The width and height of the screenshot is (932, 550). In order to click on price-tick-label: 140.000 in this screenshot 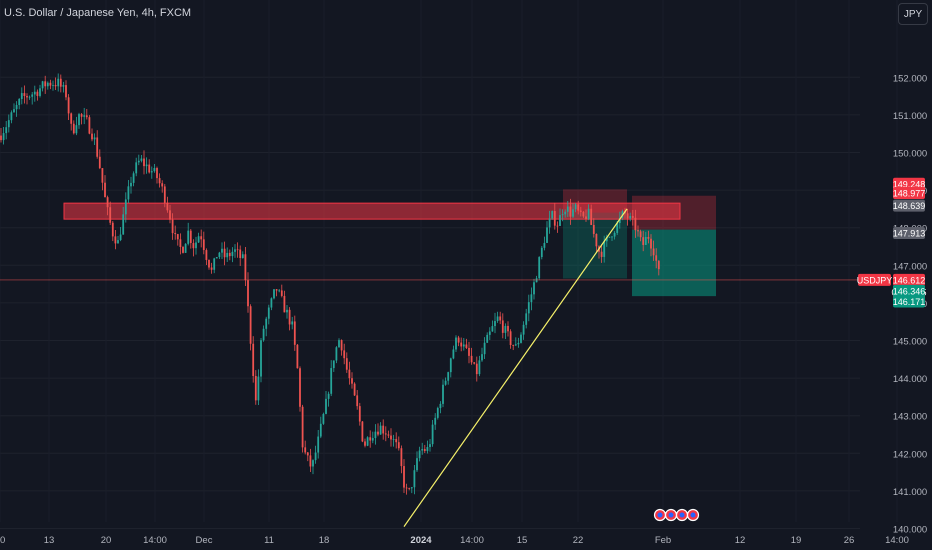, I will do `click(910, 530)`.